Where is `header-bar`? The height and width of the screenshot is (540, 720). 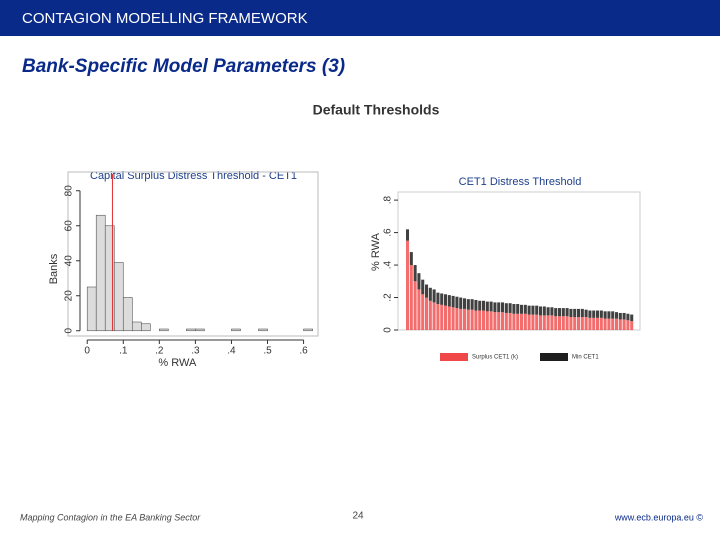
header-bar is located at coordinates (360, 18).